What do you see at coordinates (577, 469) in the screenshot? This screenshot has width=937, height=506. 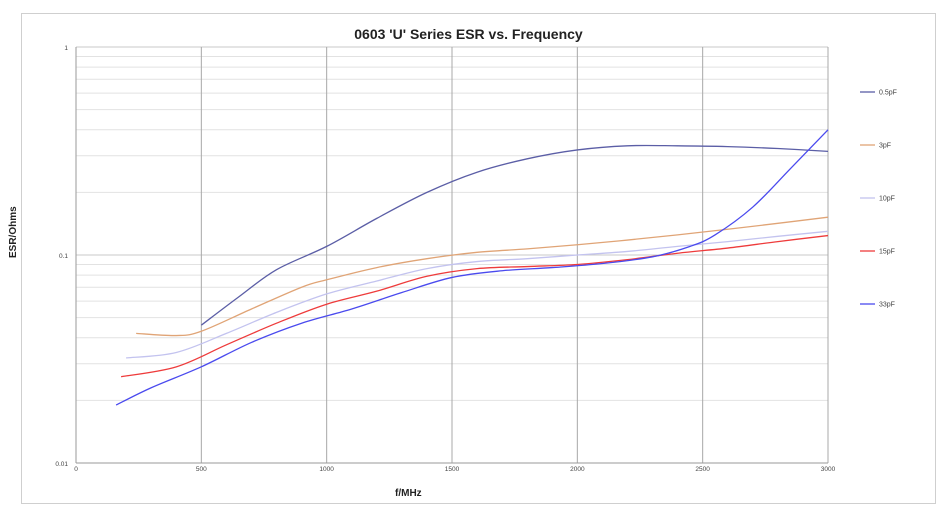 I see `x-tick-label: 2000` at bounding box center [577, 469].